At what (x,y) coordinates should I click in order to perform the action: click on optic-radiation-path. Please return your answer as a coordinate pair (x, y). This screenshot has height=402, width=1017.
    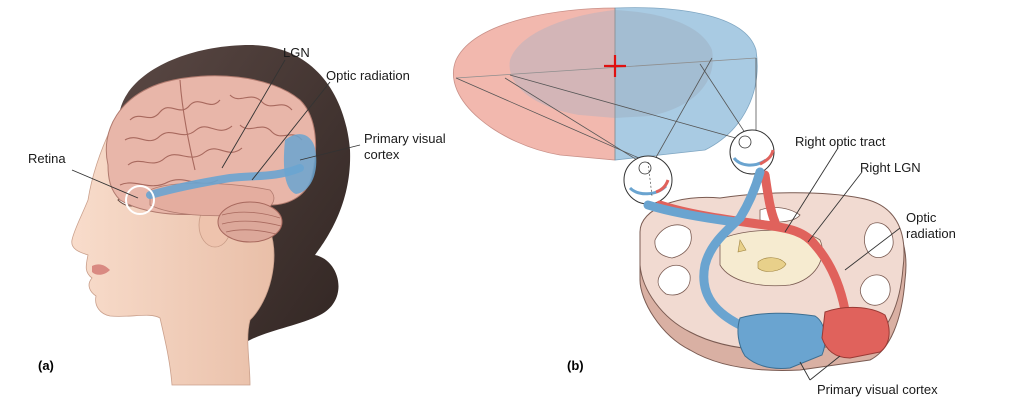
    Looking at the image, I should click on (225, 181).